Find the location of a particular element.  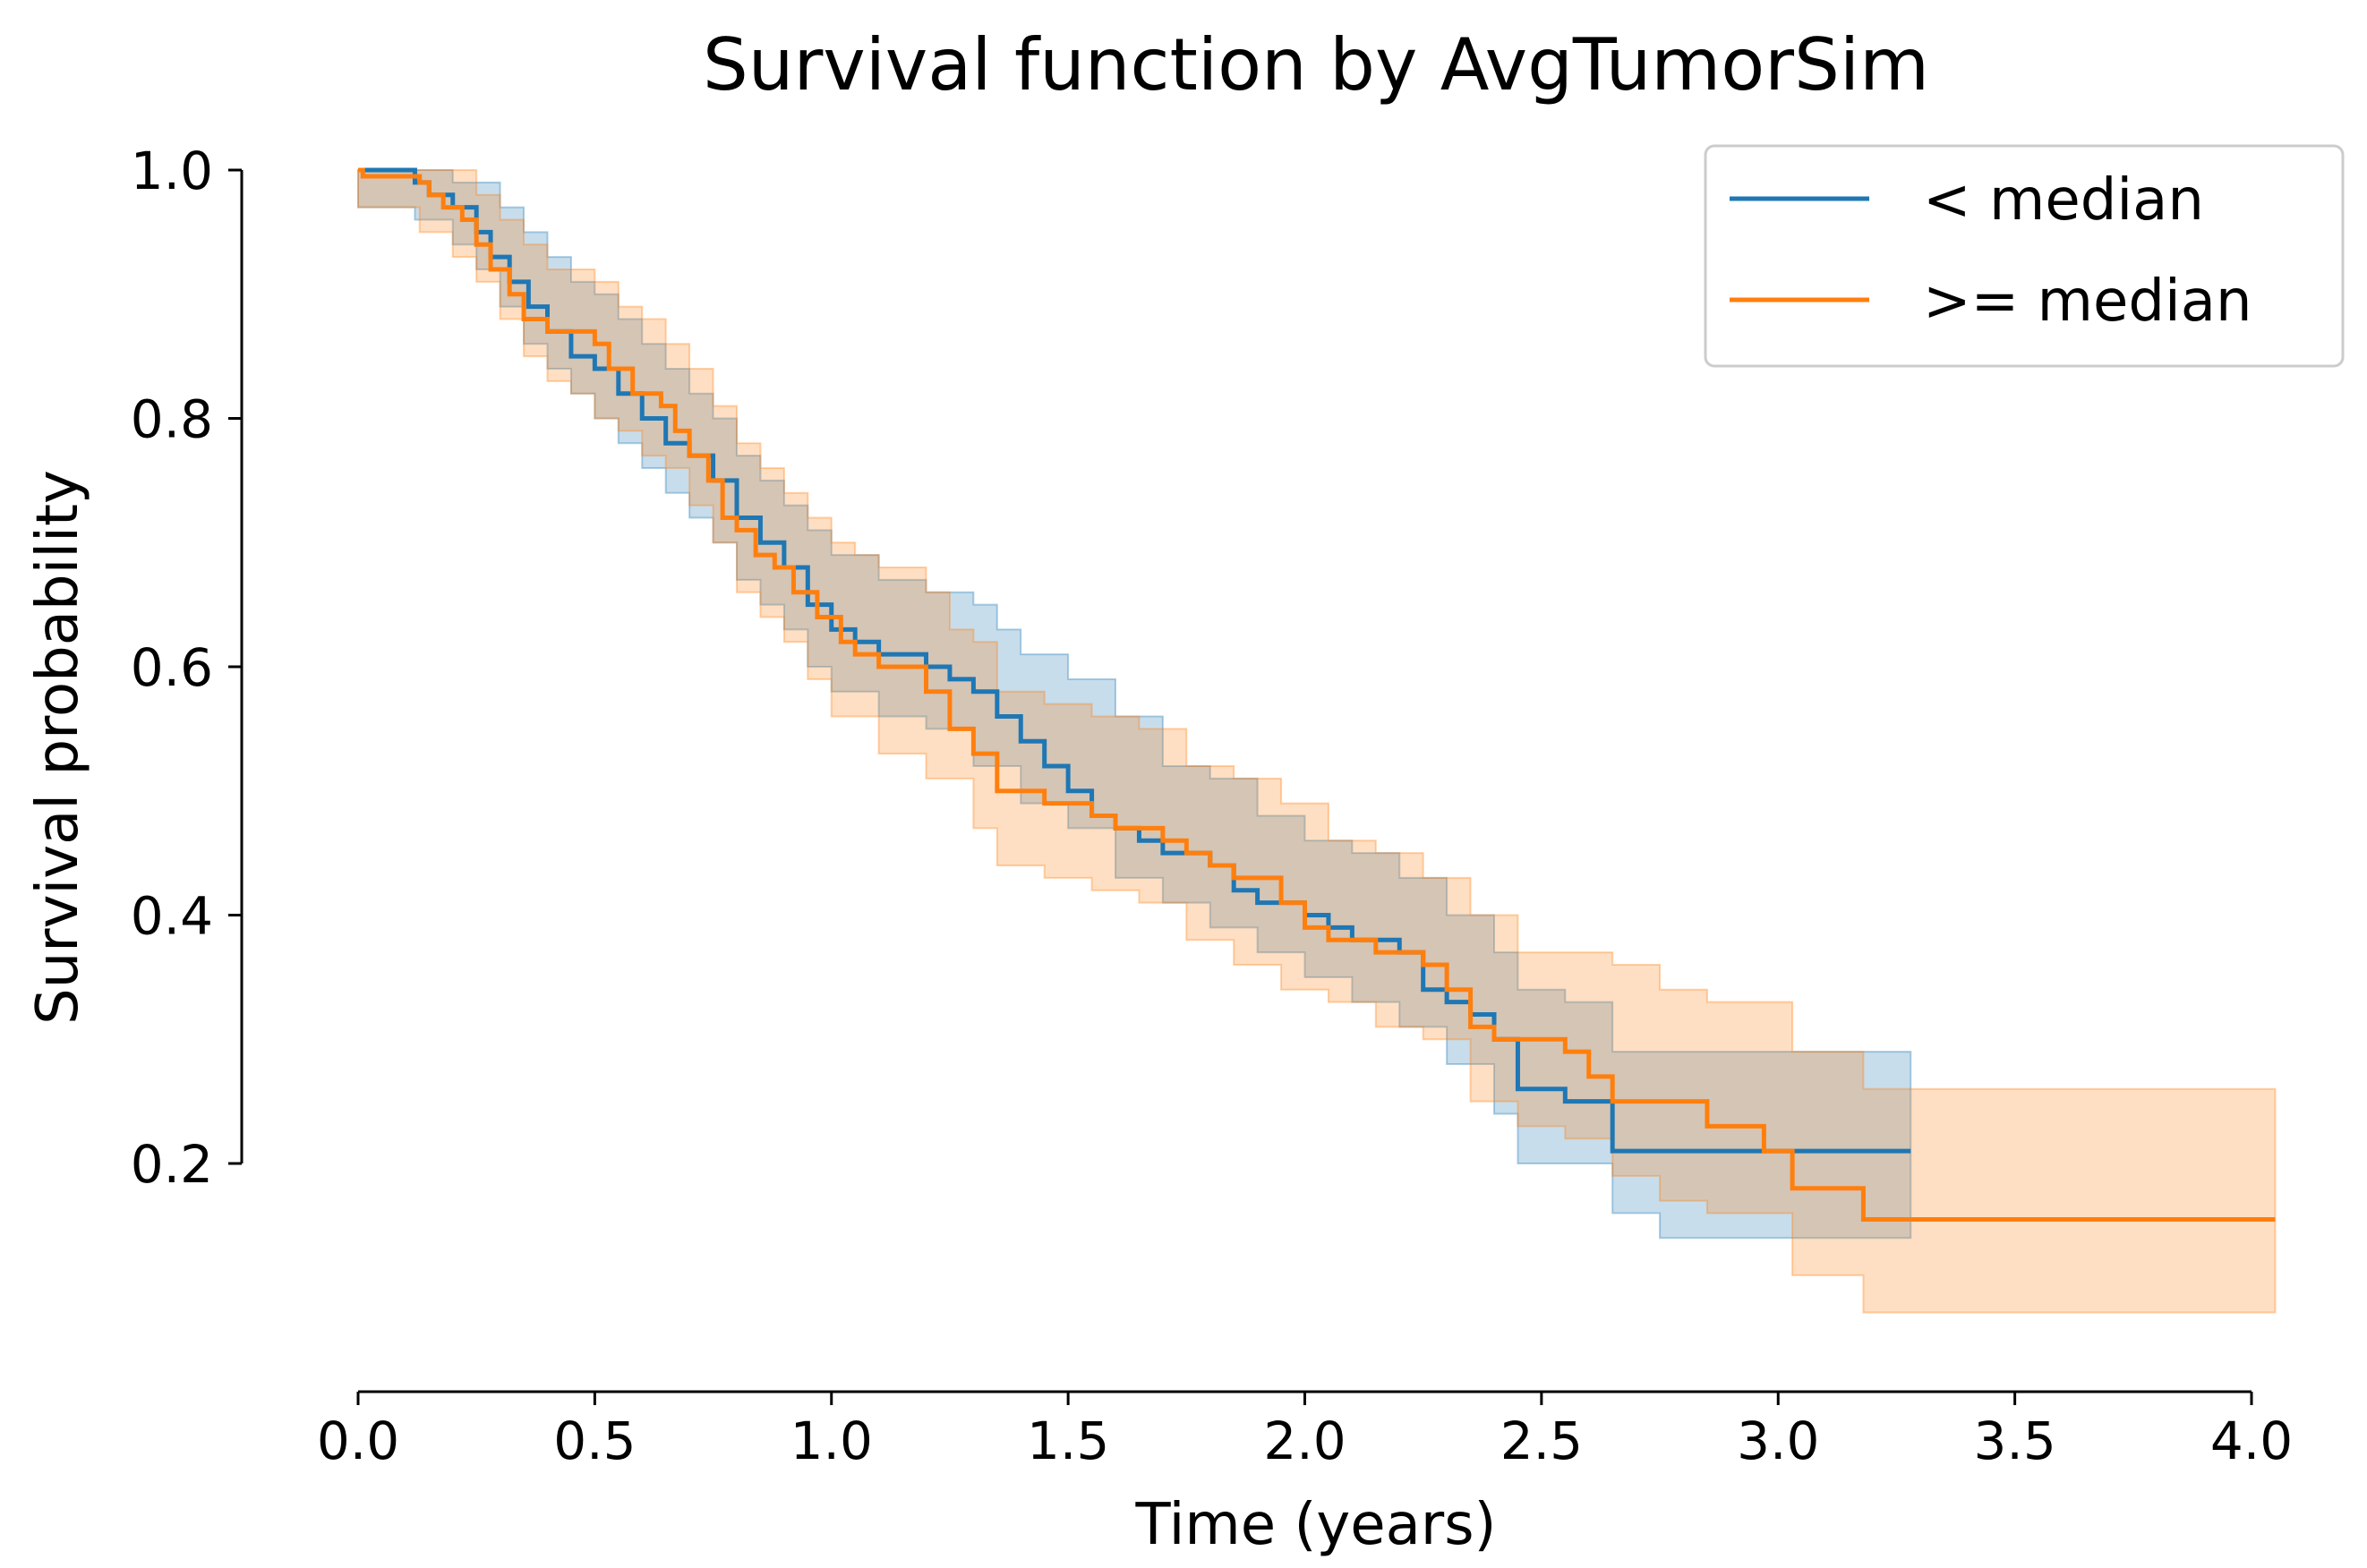

x-axis-ticks: 0.0 0.5 1.0 1.5 2.0 2.5 3.0 3.5 4.0 is located at coordinates (1305, 1431).